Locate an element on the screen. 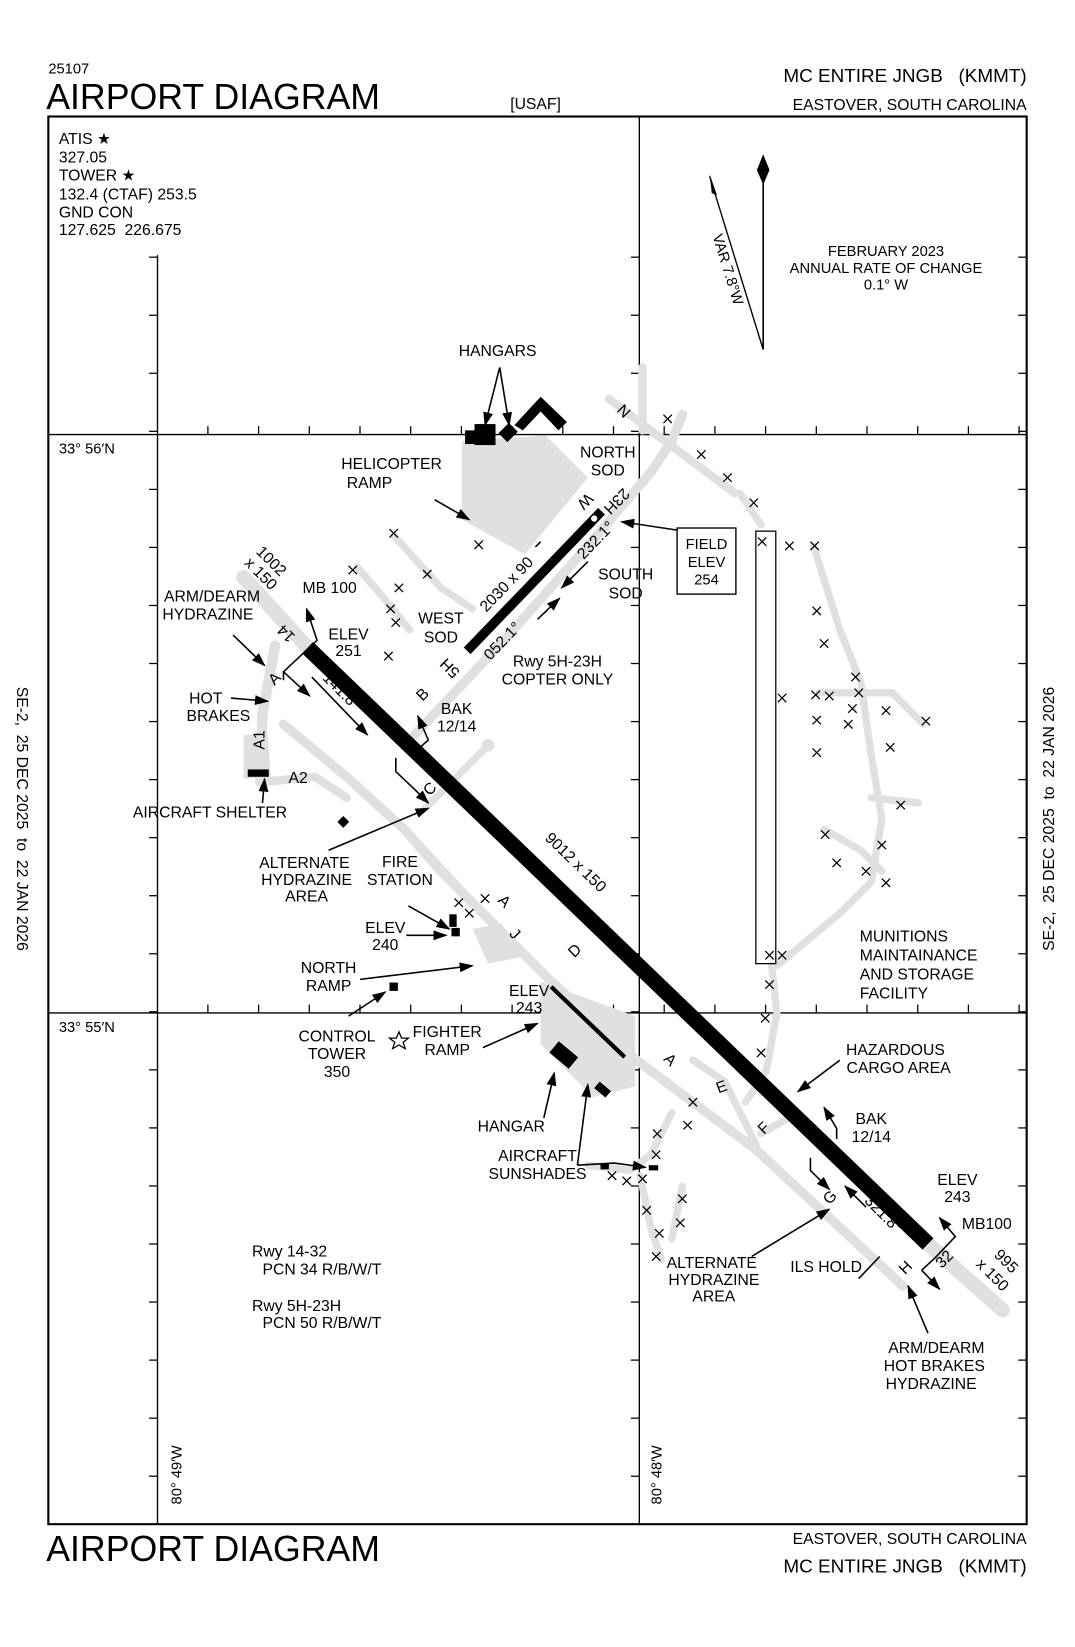 Image resolution: width=1075 pixels, height=1647 pixels. north-sod-label: NORTH is located at coordinates (608, 453).